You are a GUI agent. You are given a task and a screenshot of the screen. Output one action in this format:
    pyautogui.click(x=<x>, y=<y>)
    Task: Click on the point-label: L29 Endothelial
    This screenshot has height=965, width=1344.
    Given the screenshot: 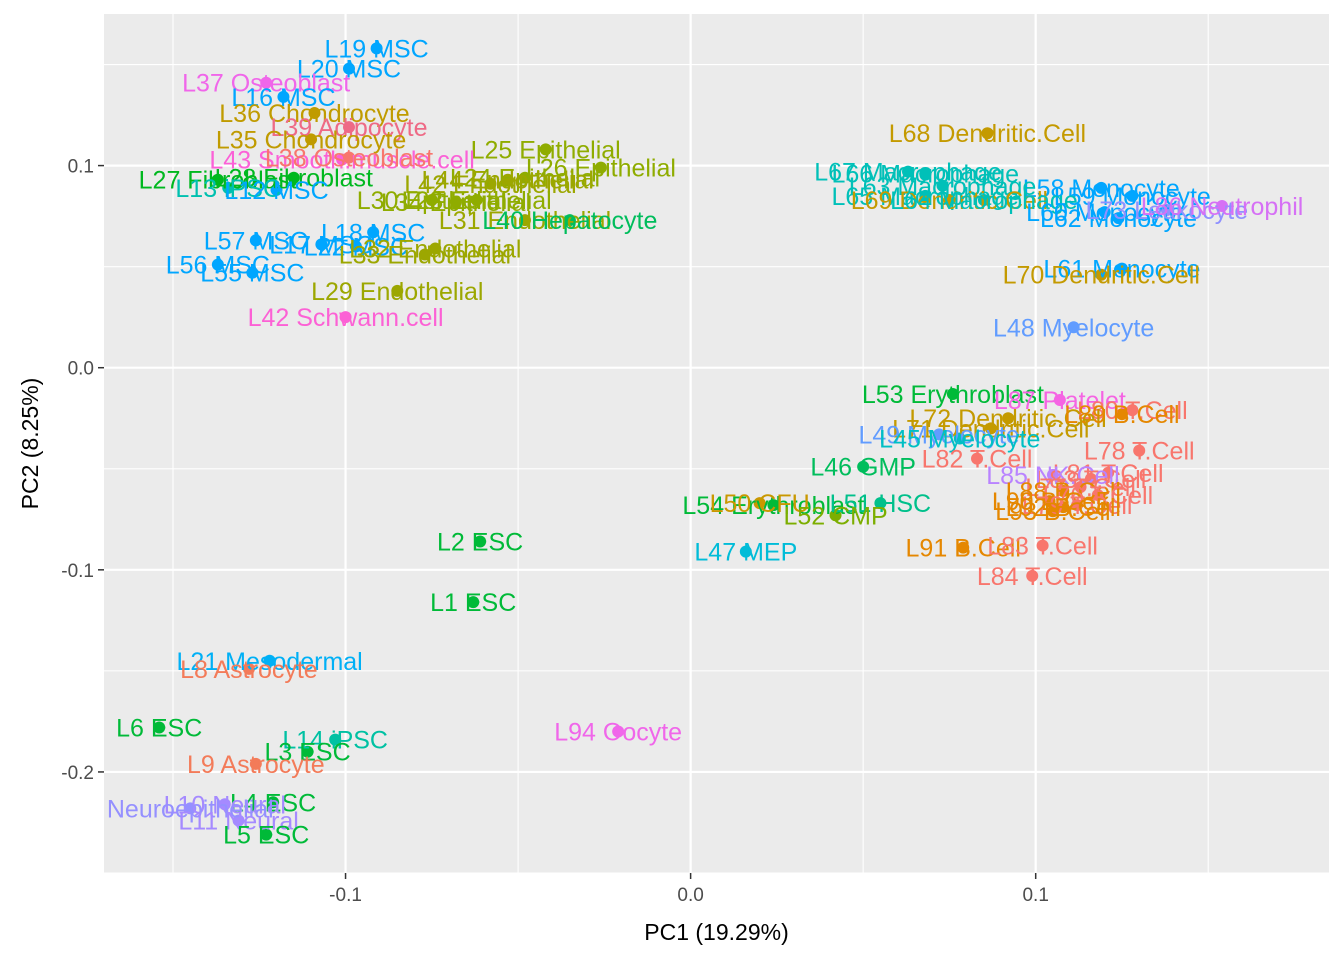 What is the action you would take?
    pyautogui.click(x=397, y=292)
    